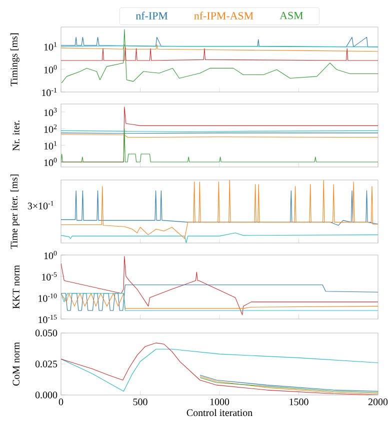 The image size is (392, 423). I want to click on x-tick-label: 0, so click(61, 402).